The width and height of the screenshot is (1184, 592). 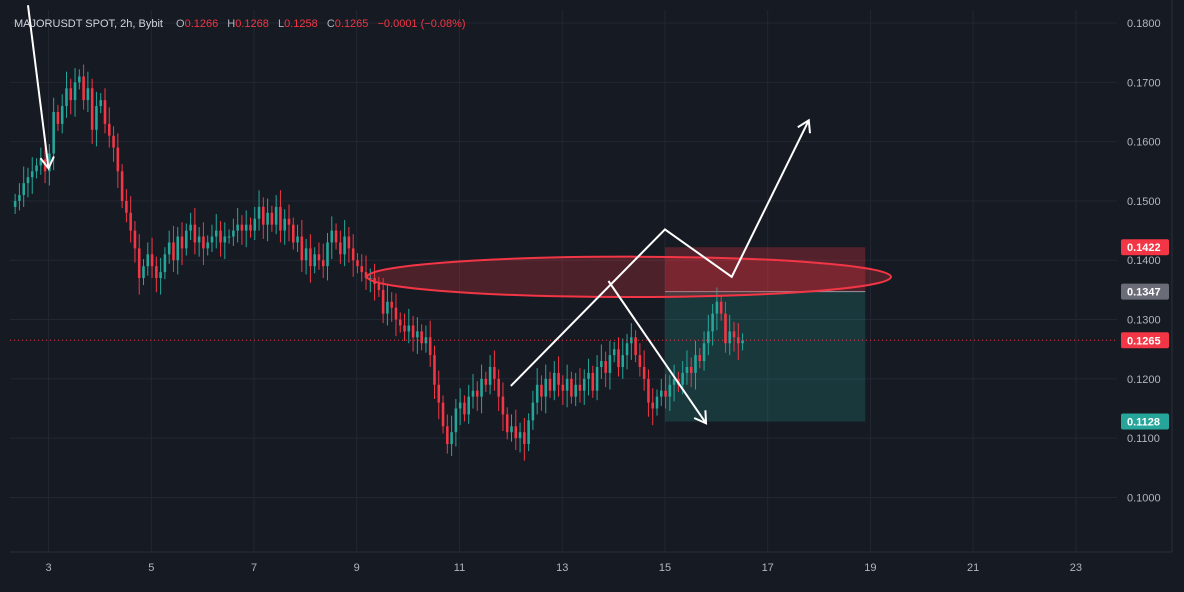 I want to click on price-tick-label: 0.1800, so click(x=1144, y=24).